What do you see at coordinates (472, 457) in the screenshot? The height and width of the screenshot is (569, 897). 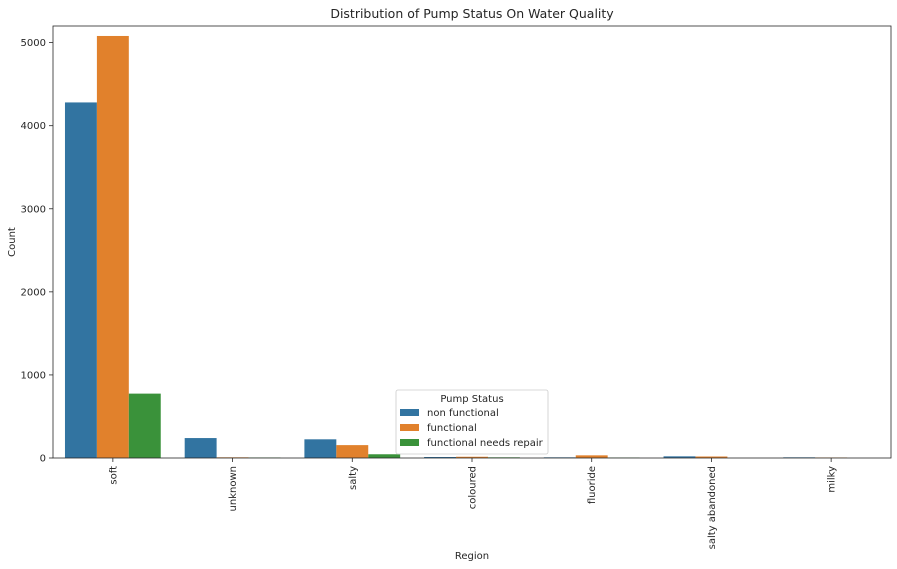 I see `bar-functional-coloured` at bounding box center [472, 457].